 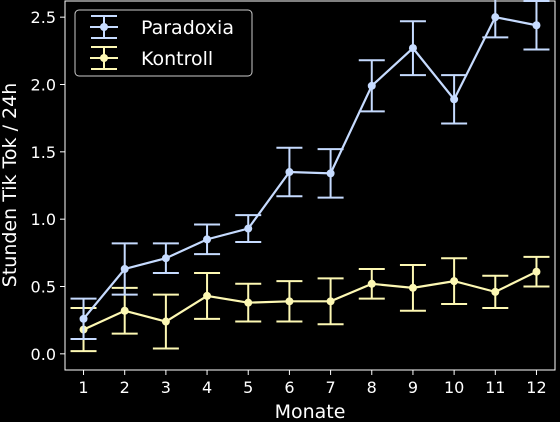 I want to click on x-tick-label: 7, so click(x=330, y=387).